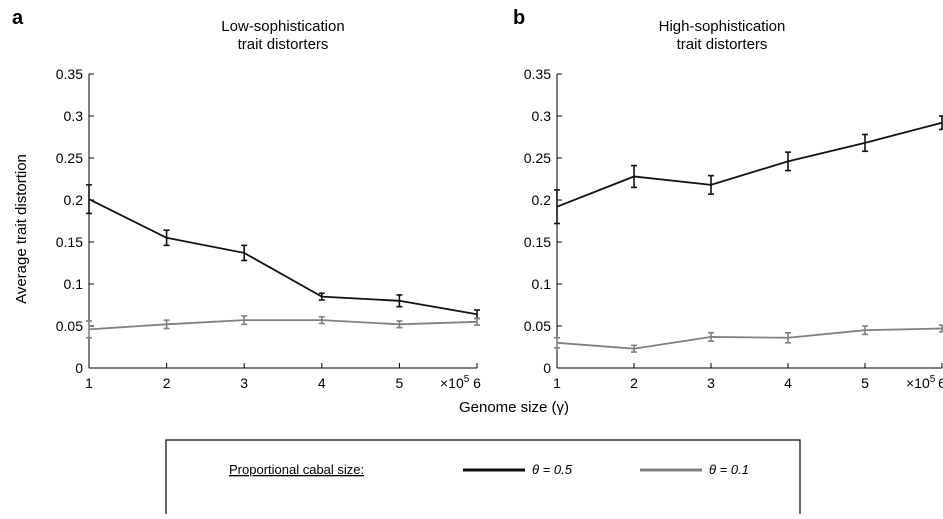 The height and width of the screenshot is (519, 943). What do you see at coordinates (514, 407) in the screenshot?
I see `x-axis-label: Genome size (γ)` at bounding box center [514, 407].